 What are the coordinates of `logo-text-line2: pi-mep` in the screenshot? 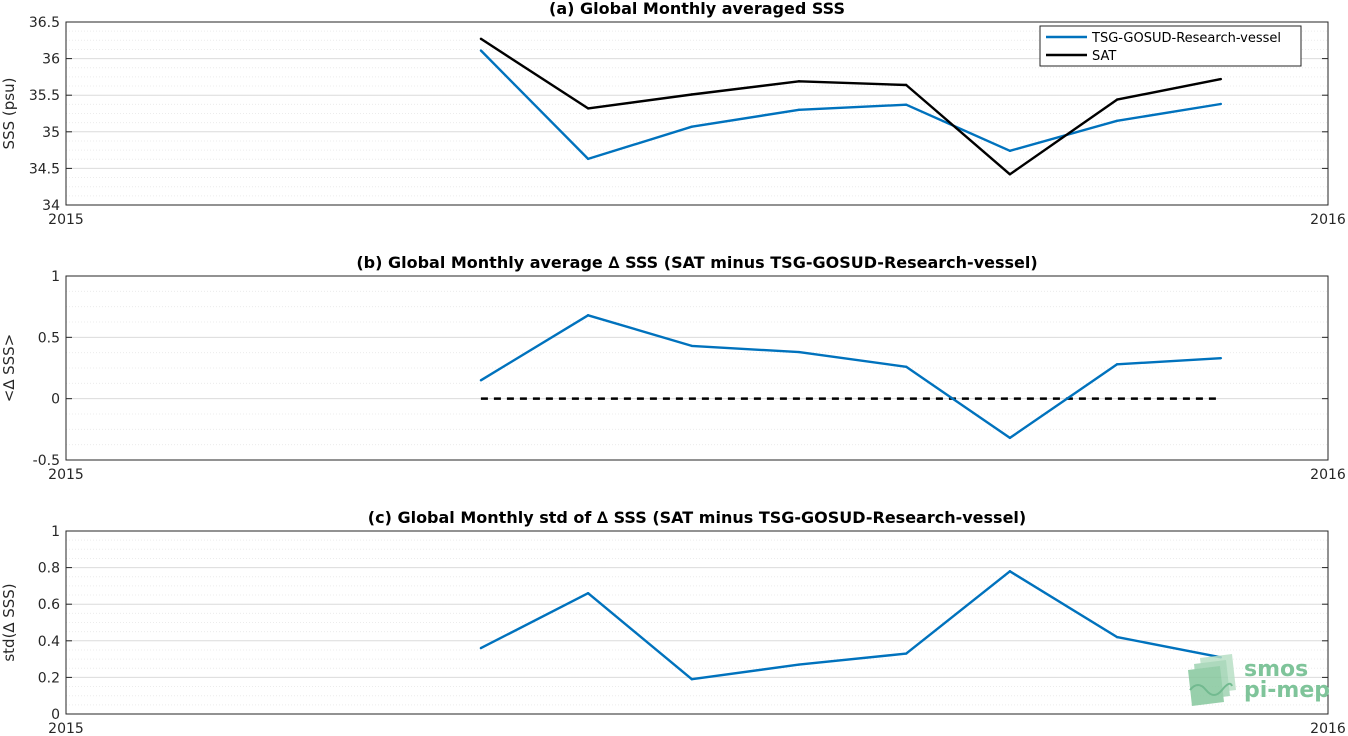 It's located at (1287, 690).